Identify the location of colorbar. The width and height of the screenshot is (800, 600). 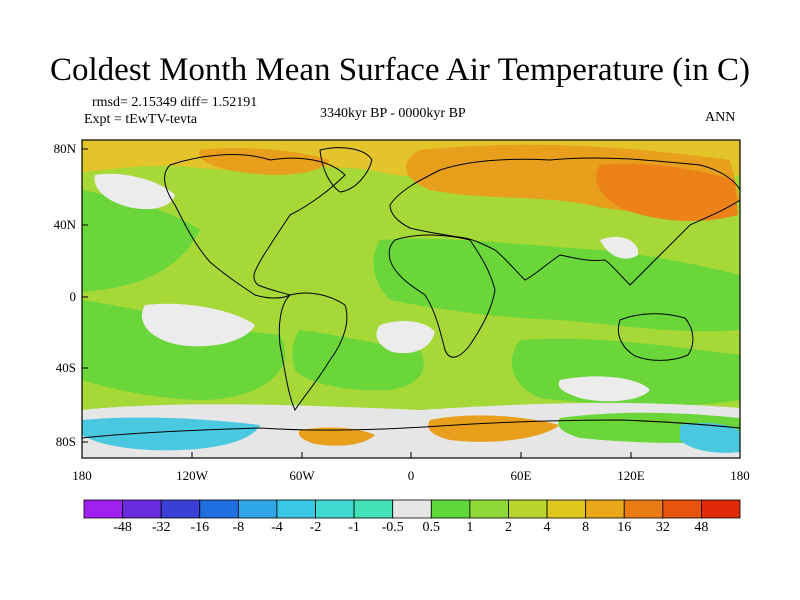
(412, 509).